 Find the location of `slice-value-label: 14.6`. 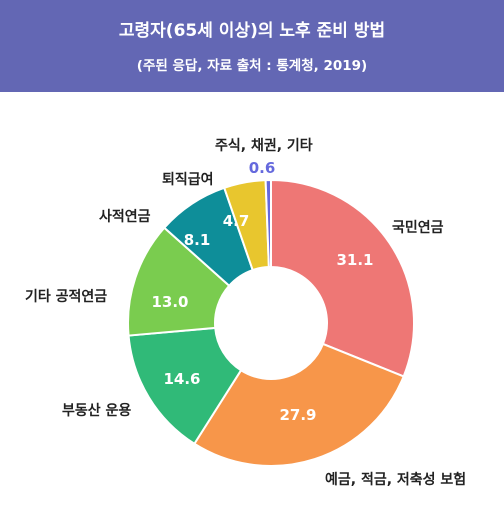

slice-value-label: 14.6 is located at coordinates (181, 379).